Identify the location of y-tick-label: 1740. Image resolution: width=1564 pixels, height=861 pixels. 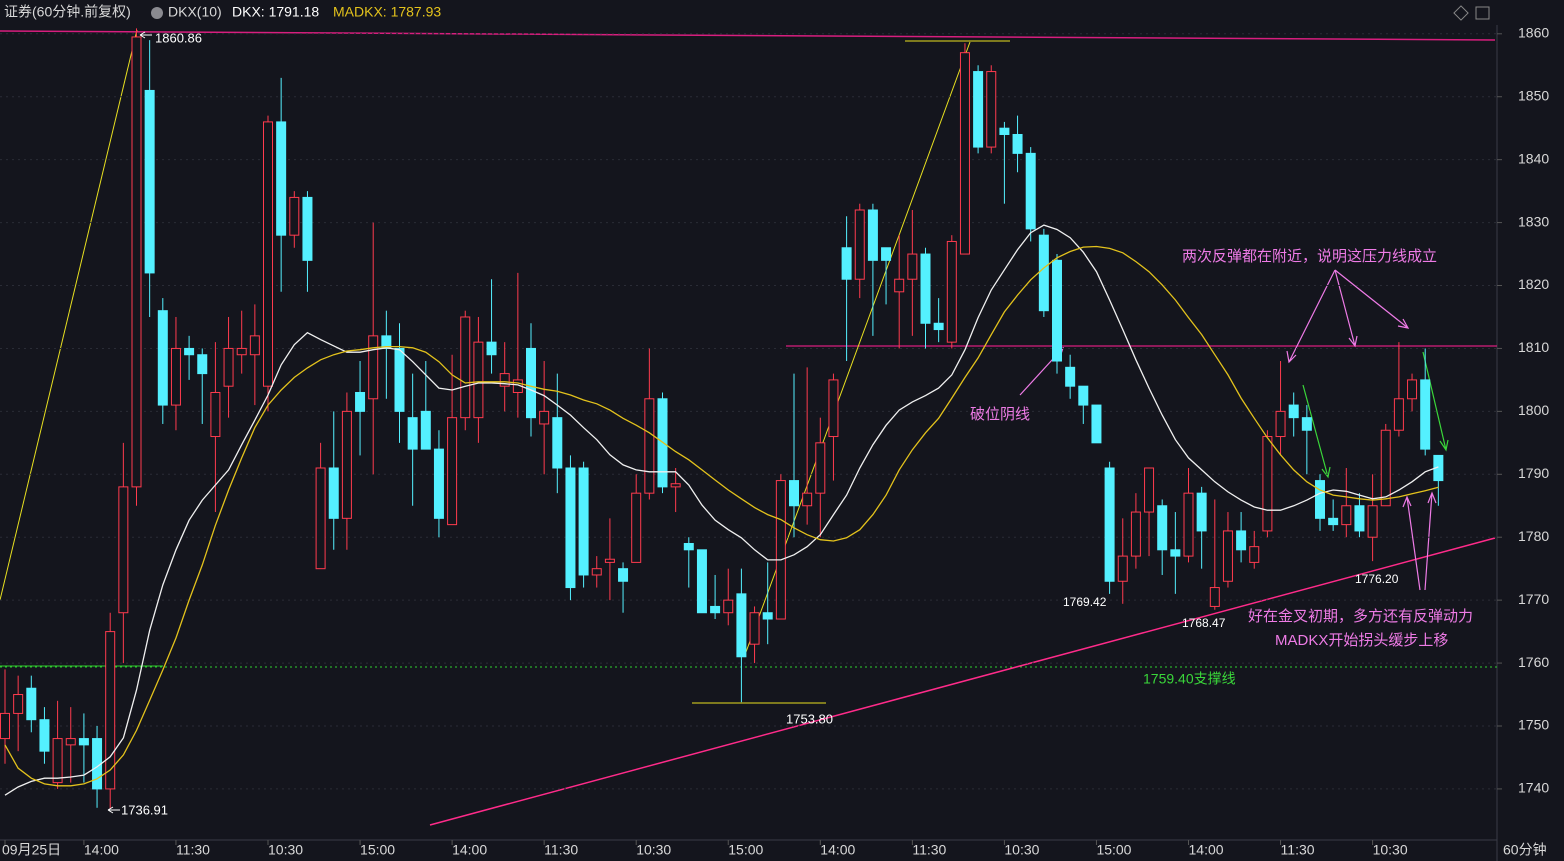
(1533, 788).